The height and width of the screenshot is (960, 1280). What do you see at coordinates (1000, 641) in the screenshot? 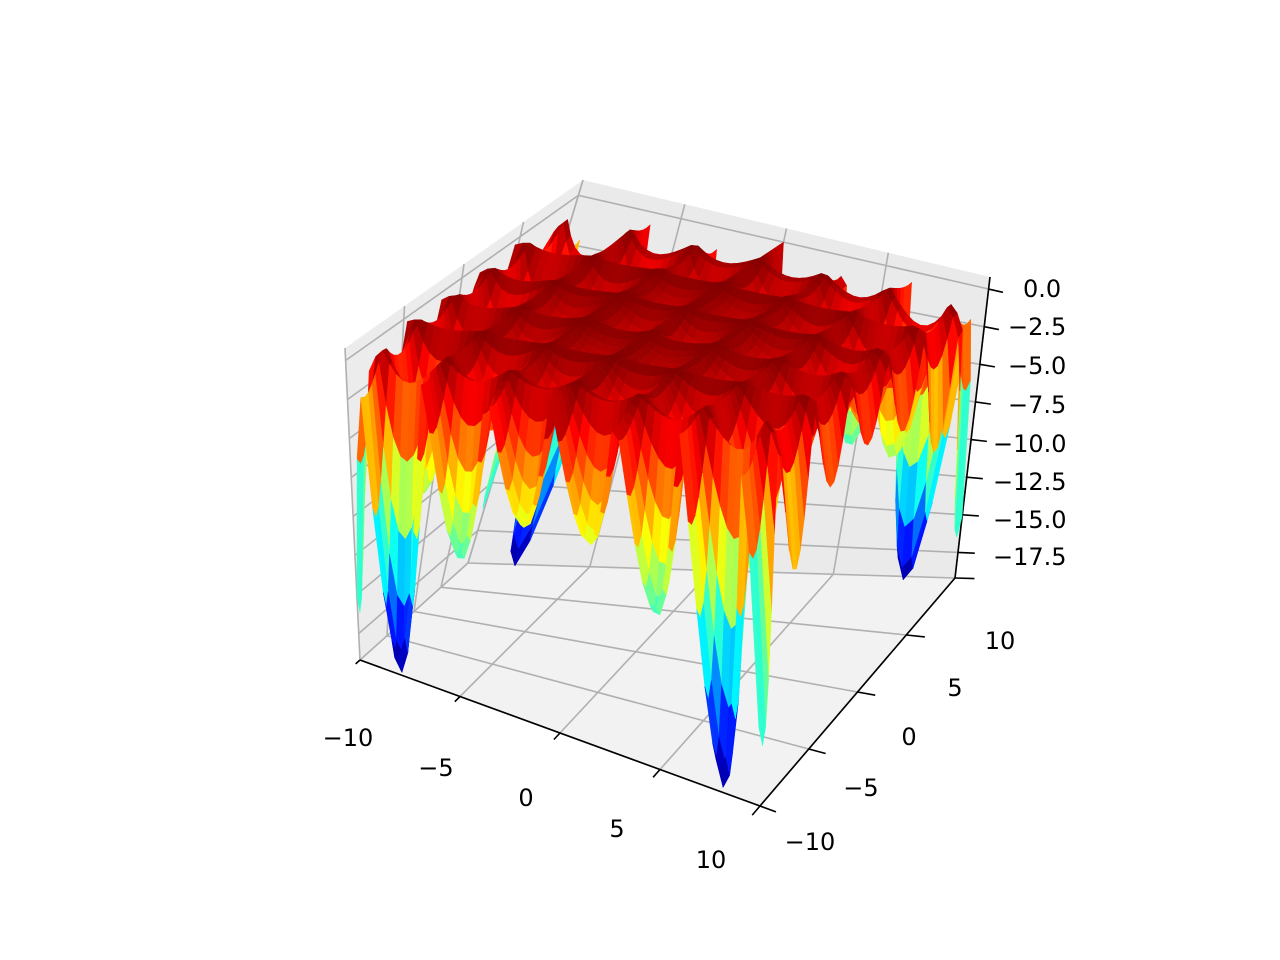
I see `y-tick-label: 10` at bounding box center [1000, 641].